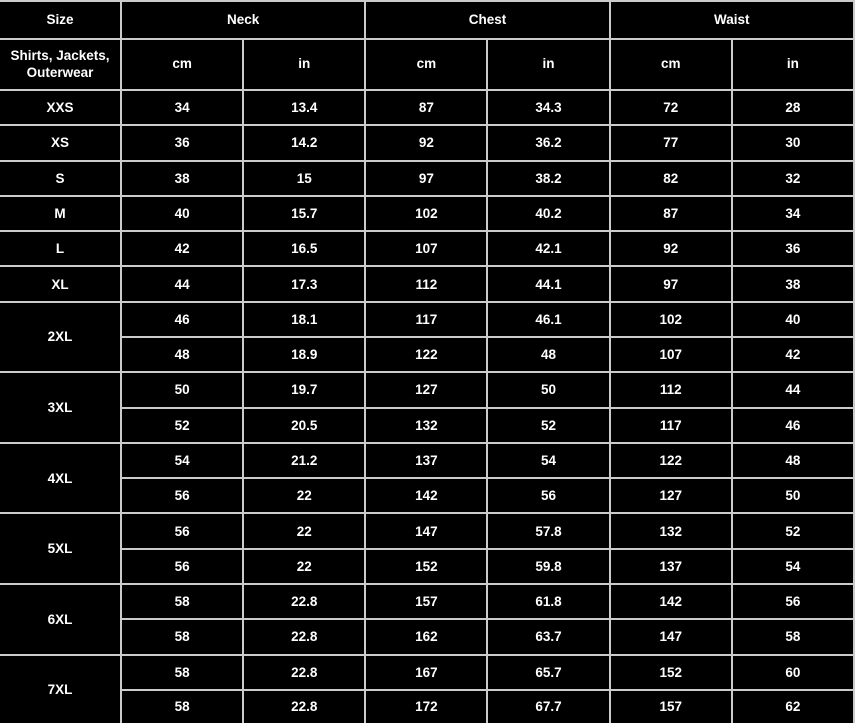 This screenshot has width=855, height=723. I want to click on value-cell-chest-cm: 172, so click(426, 705).